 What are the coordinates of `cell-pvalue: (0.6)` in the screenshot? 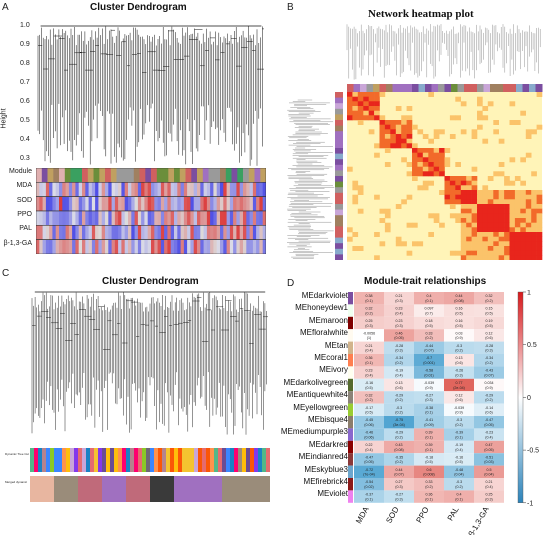 It's located at (488, 413).